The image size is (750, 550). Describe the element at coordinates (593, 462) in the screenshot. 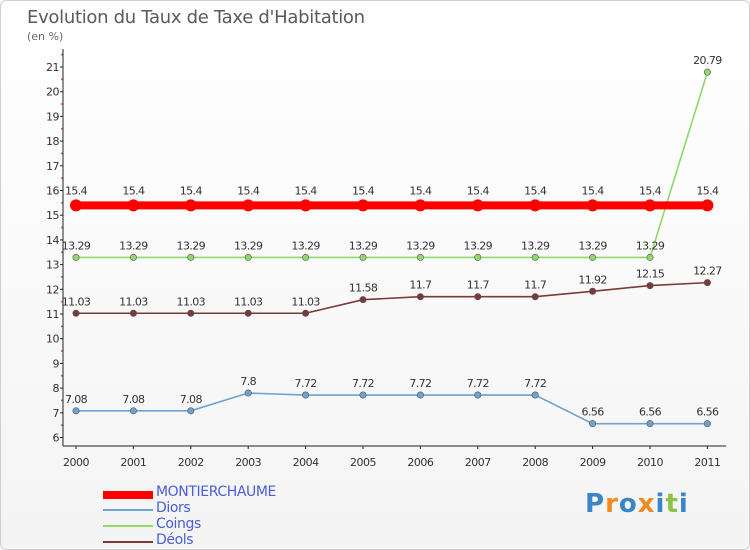

I see `x-tick-label: 2009` at that location.